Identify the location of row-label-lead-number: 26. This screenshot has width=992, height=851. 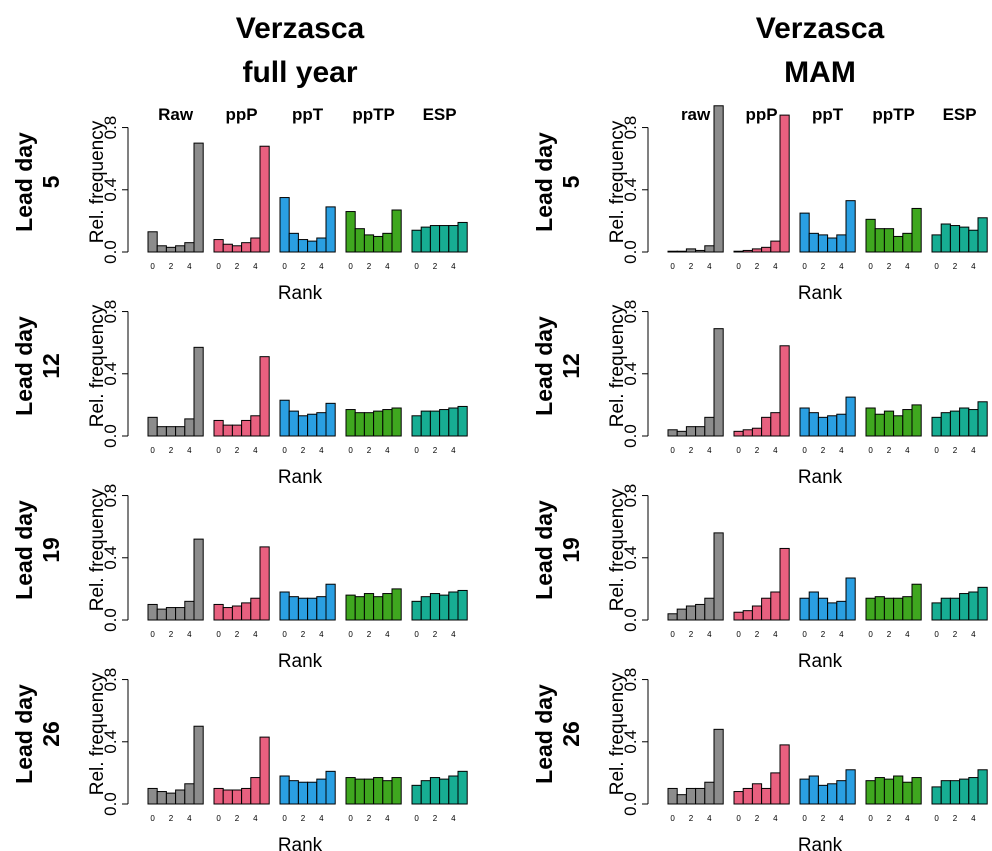
(51, 734).